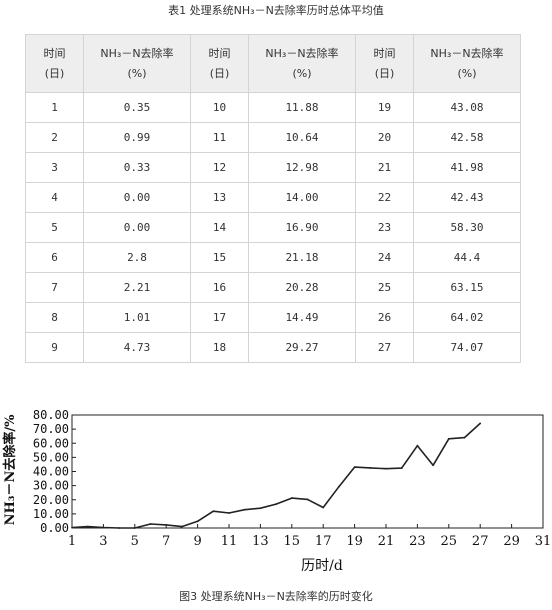 This screenshot has height=610, width=552. What do you see at coordinates (137, 107) in the screenshot?
I see `rate-cell: 0.35` at bounding box center [137, 107].